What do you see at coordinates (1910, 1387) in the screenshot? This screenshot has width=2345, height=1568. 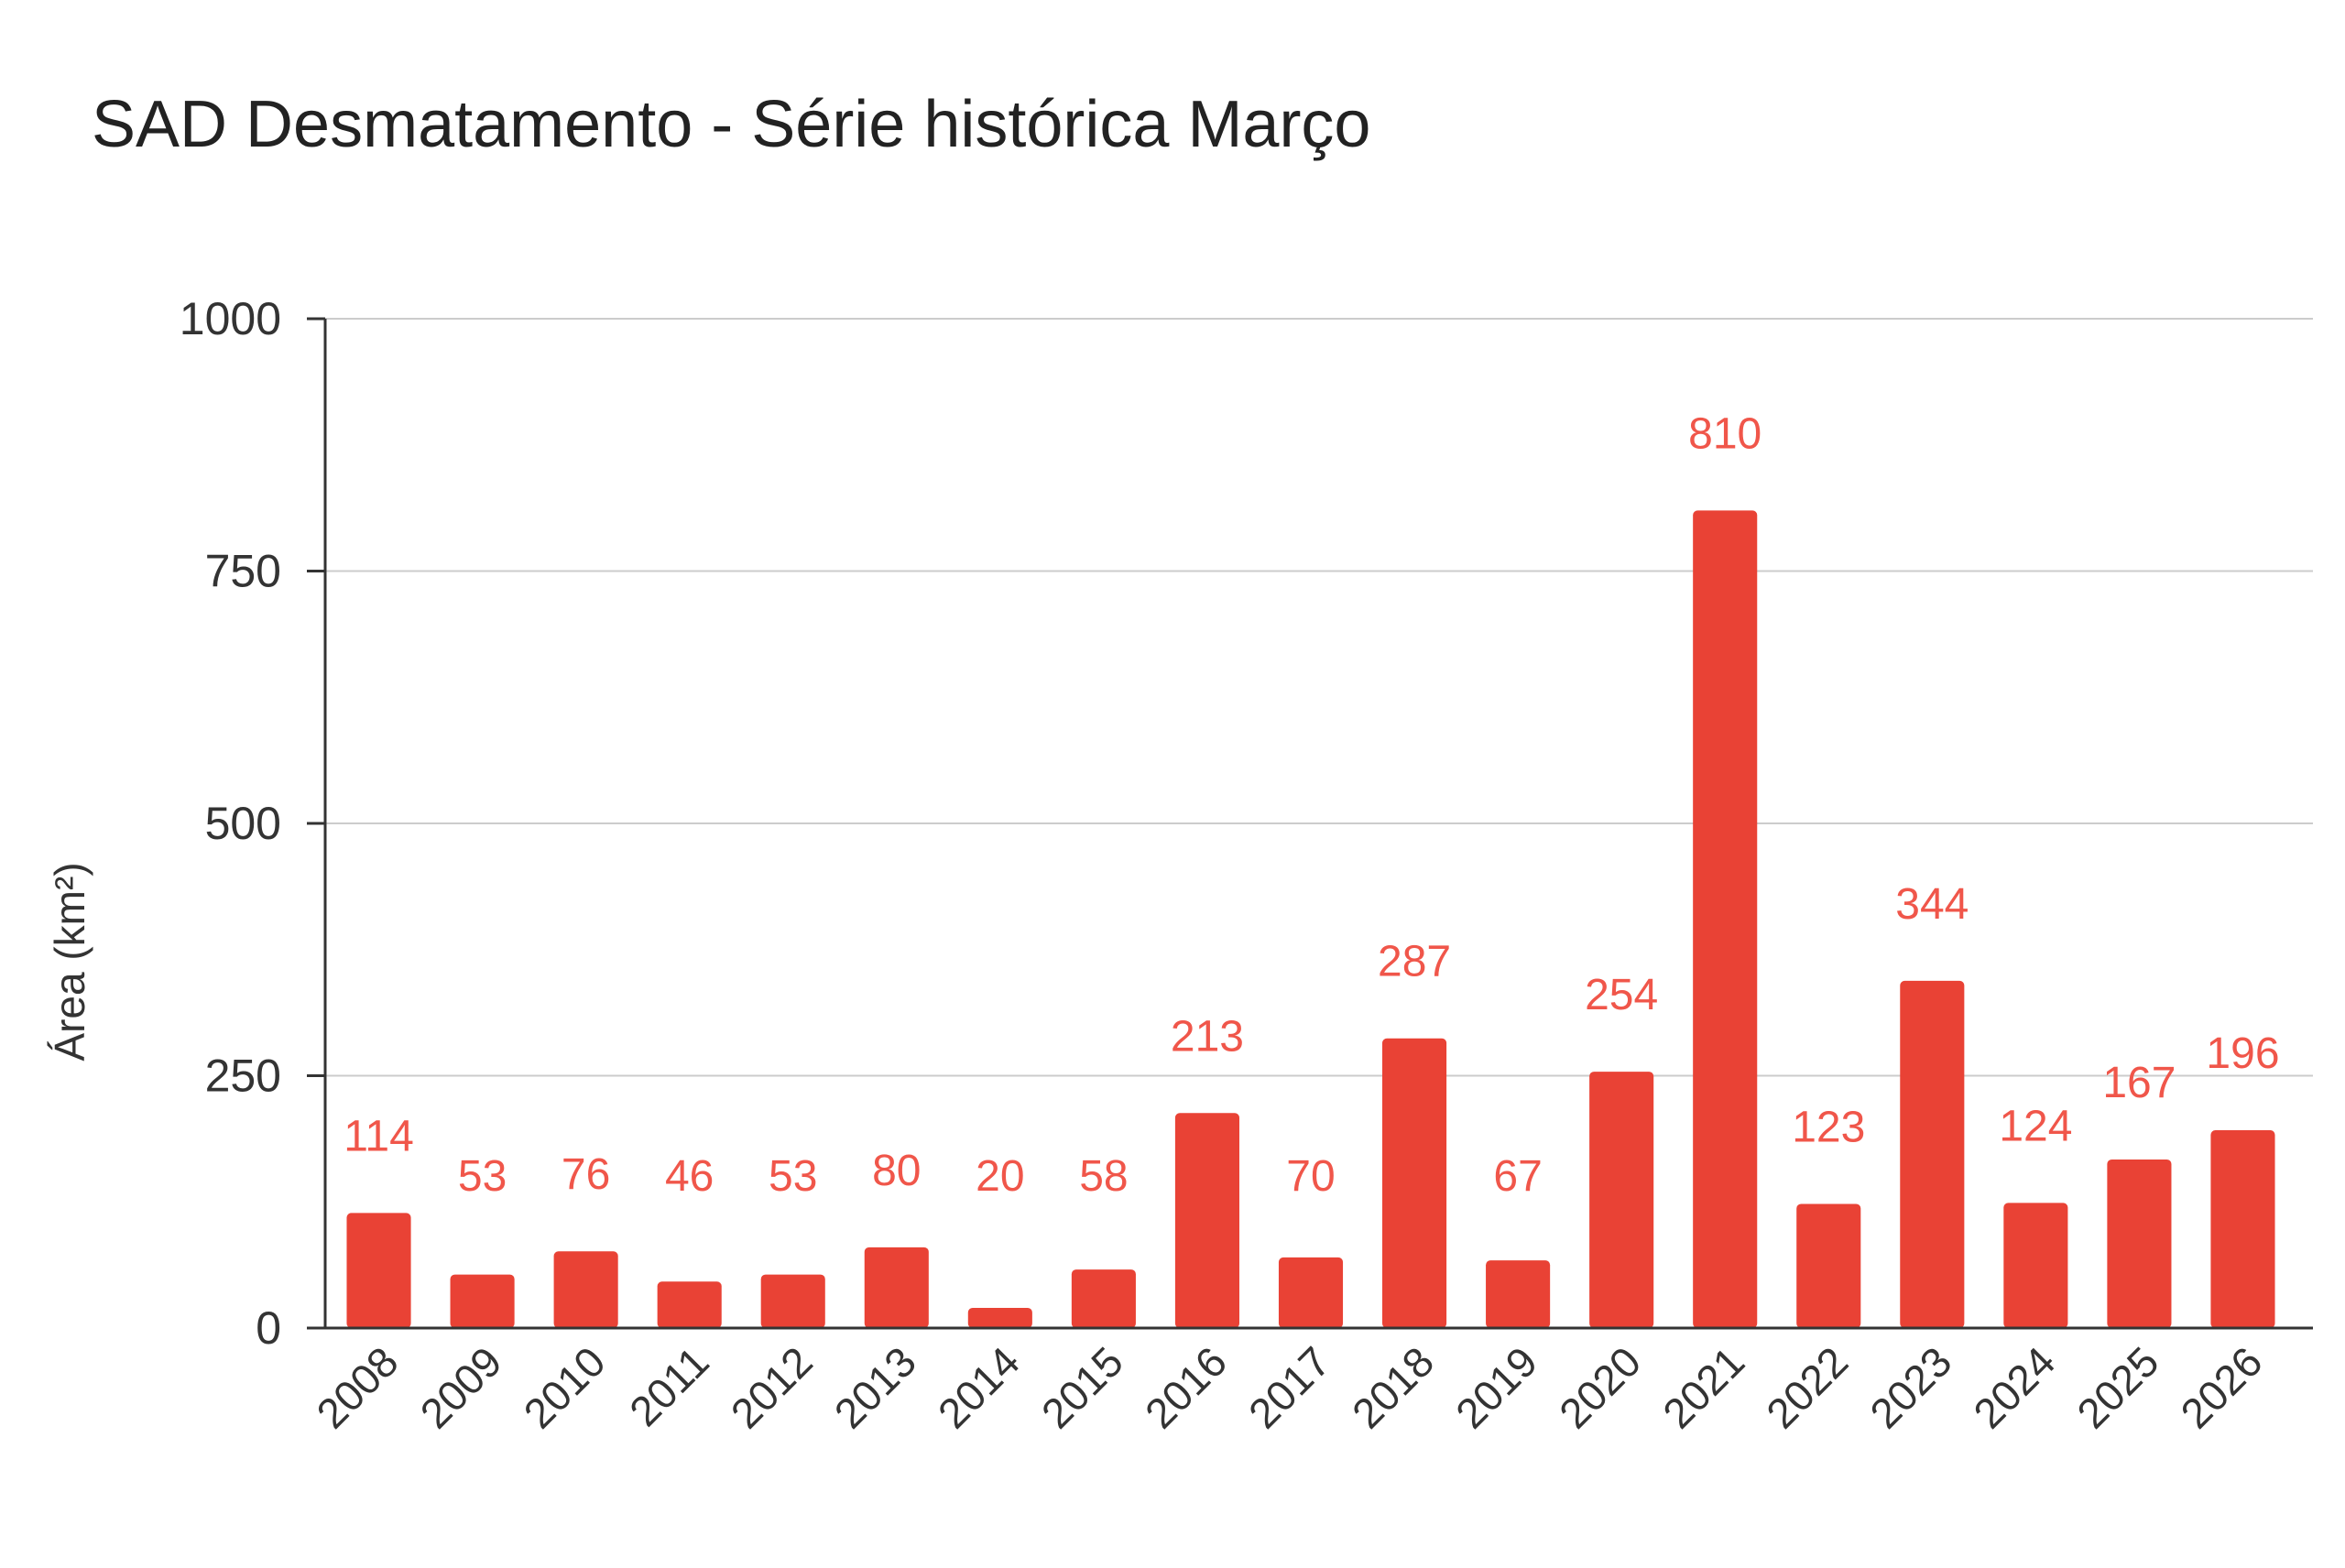 I see `x-tick-label-2023: 2023` at bounding box center [1910, 1387].